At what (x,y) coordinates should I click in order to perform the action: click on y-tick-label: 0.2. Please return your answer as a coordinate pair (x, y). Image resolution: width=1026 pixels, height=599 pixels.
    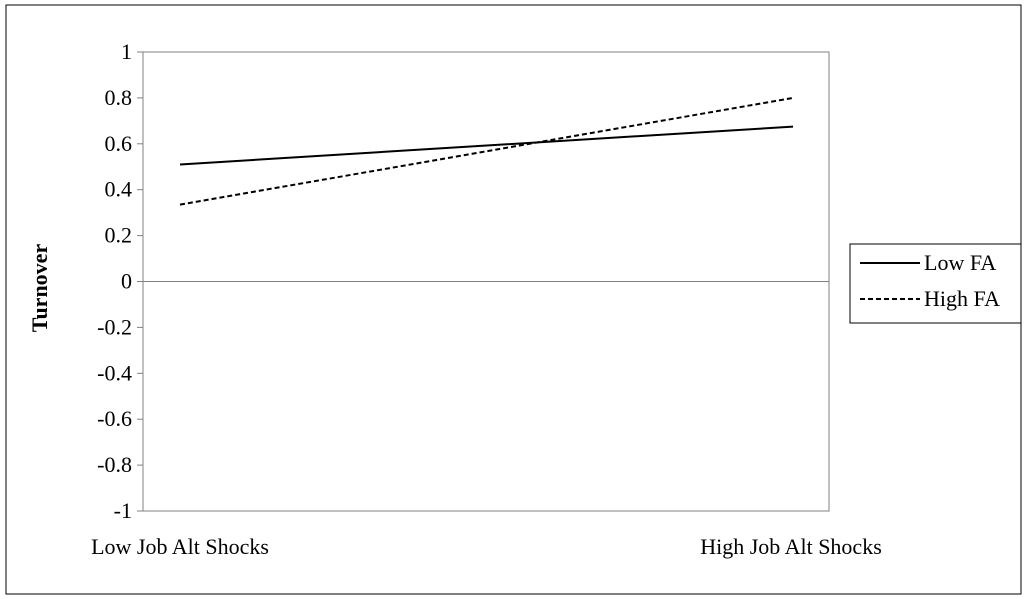
    Looking at the image, I should click on (119, 235).